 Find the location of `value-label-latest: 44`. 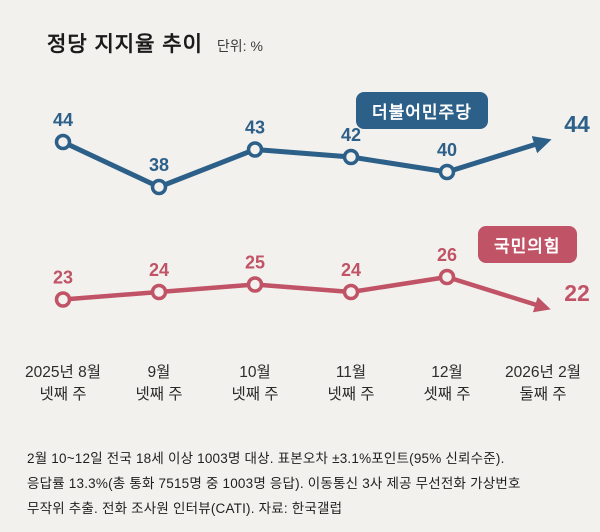

value-label-latest: 44 is located at coordinates (577, 124).